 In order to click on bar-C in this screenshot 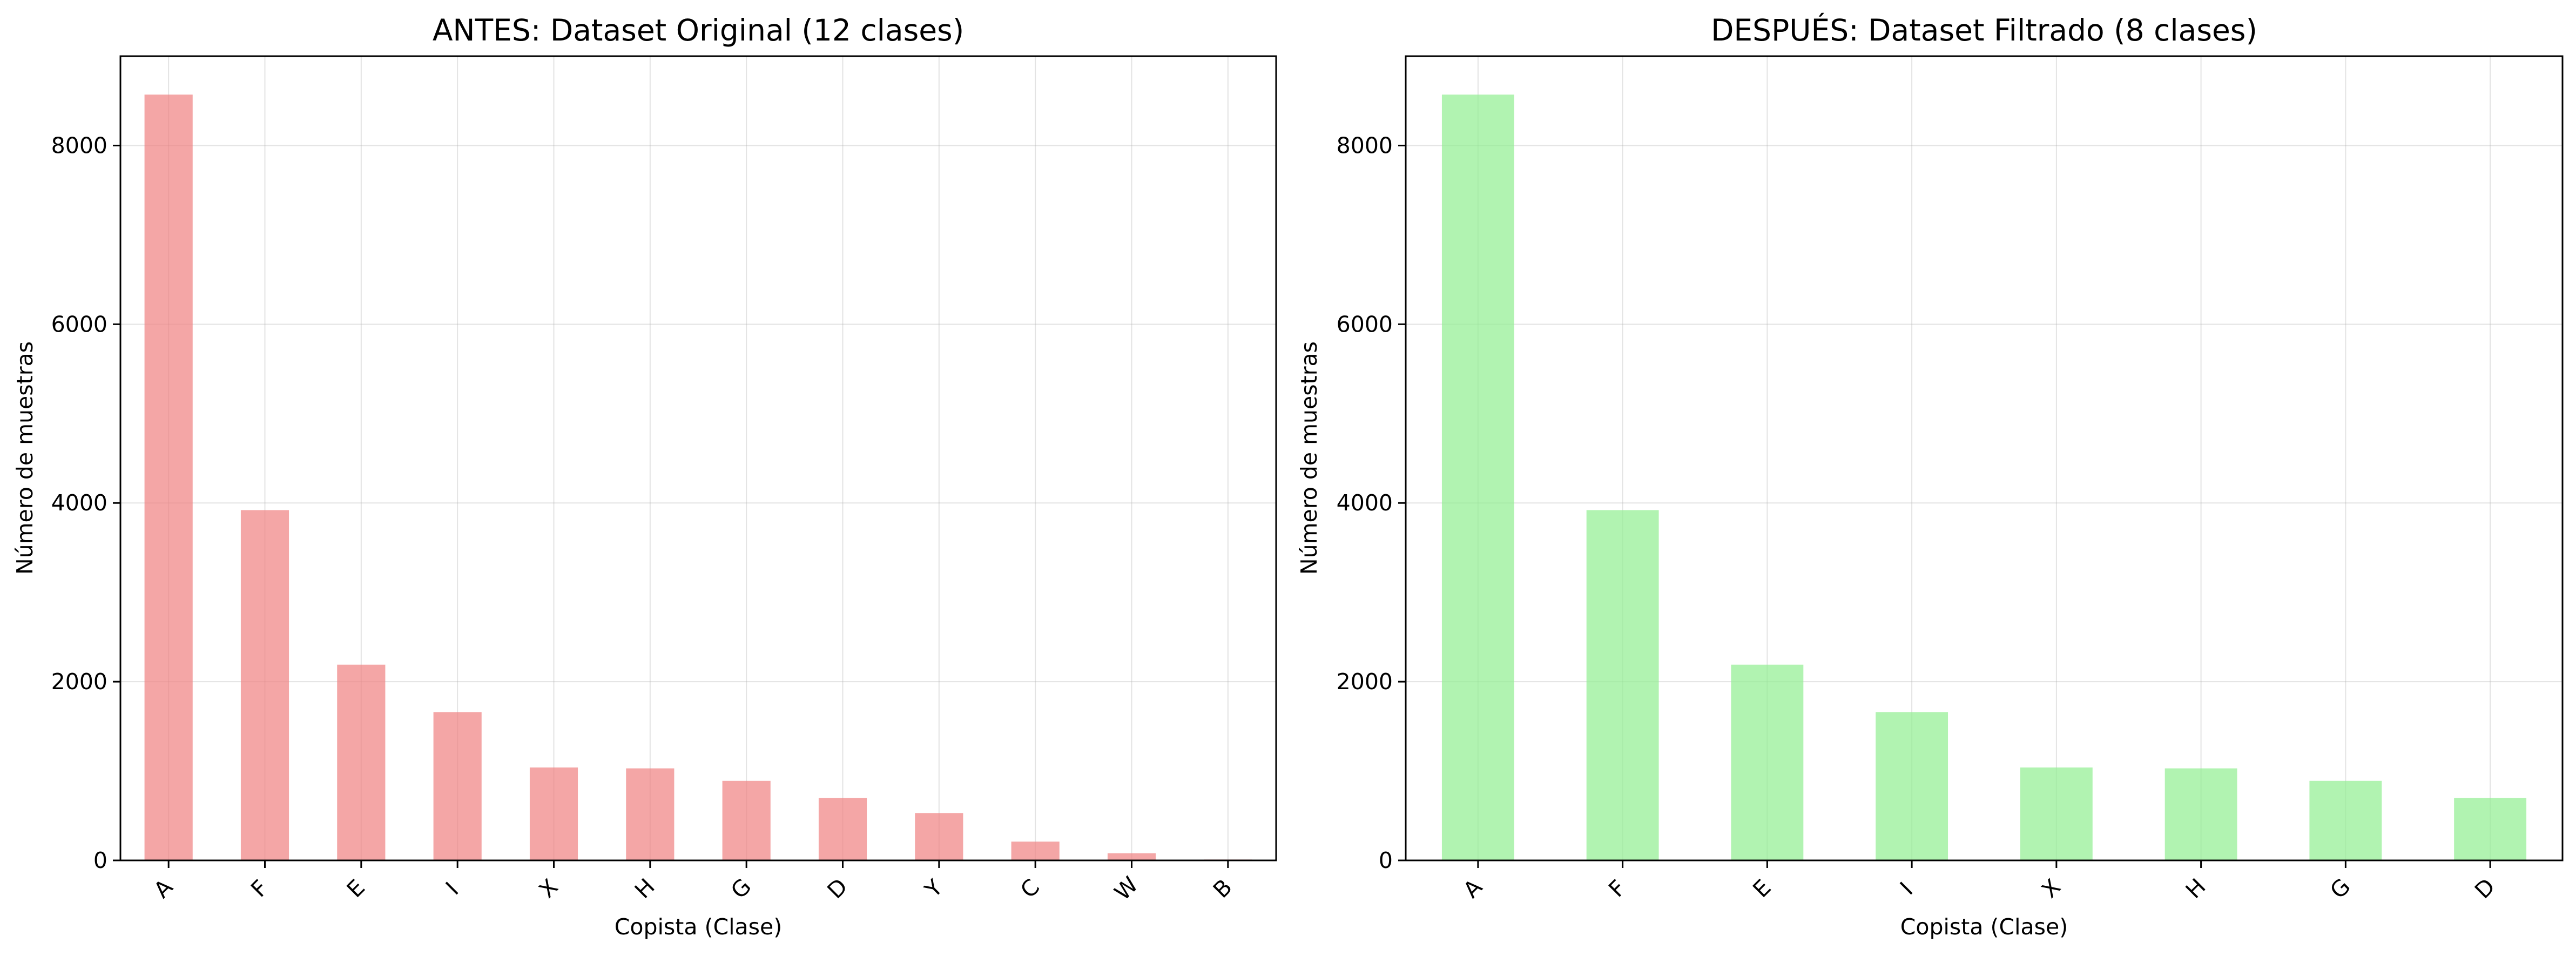, I will do `click(1035, 850)`.